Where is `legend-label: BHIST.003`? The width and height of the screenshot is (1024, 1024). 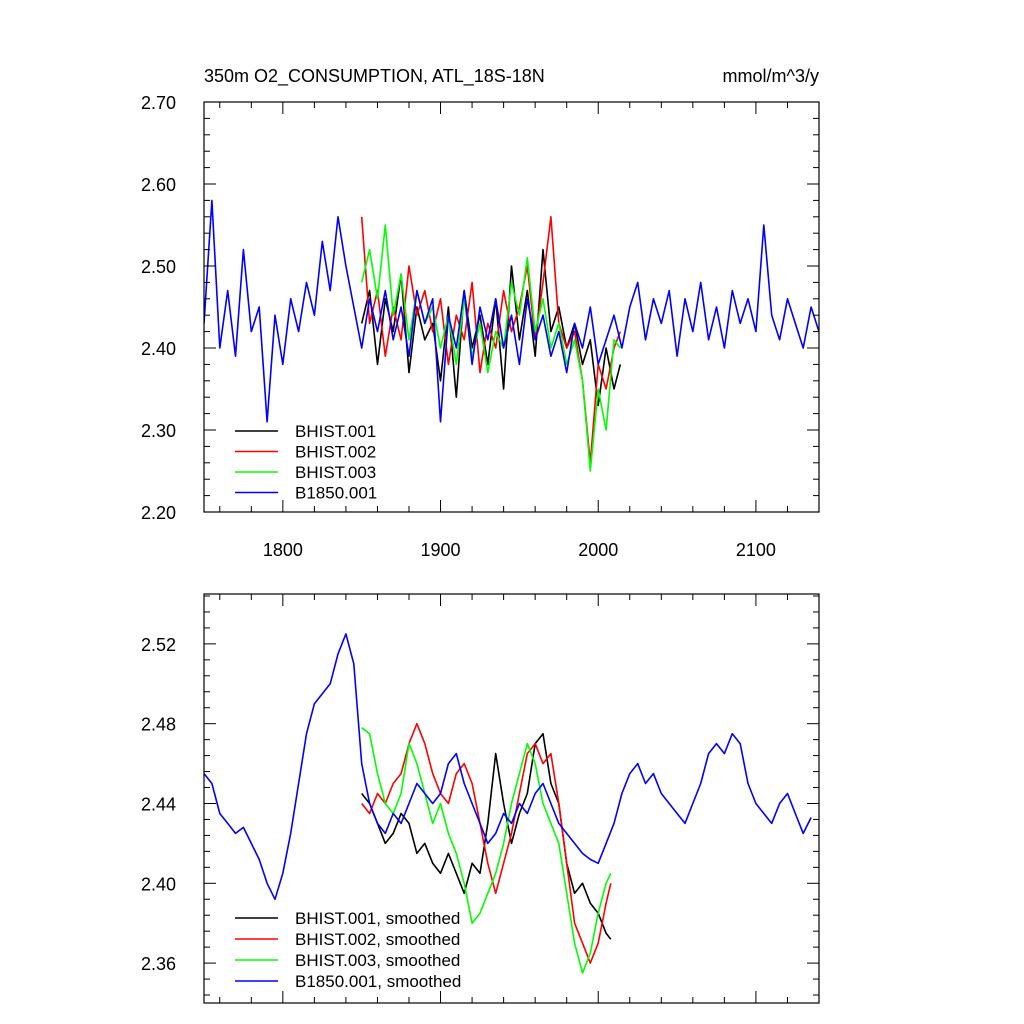 legend-label: BHIST.003 is located at coordinates (335, 472).